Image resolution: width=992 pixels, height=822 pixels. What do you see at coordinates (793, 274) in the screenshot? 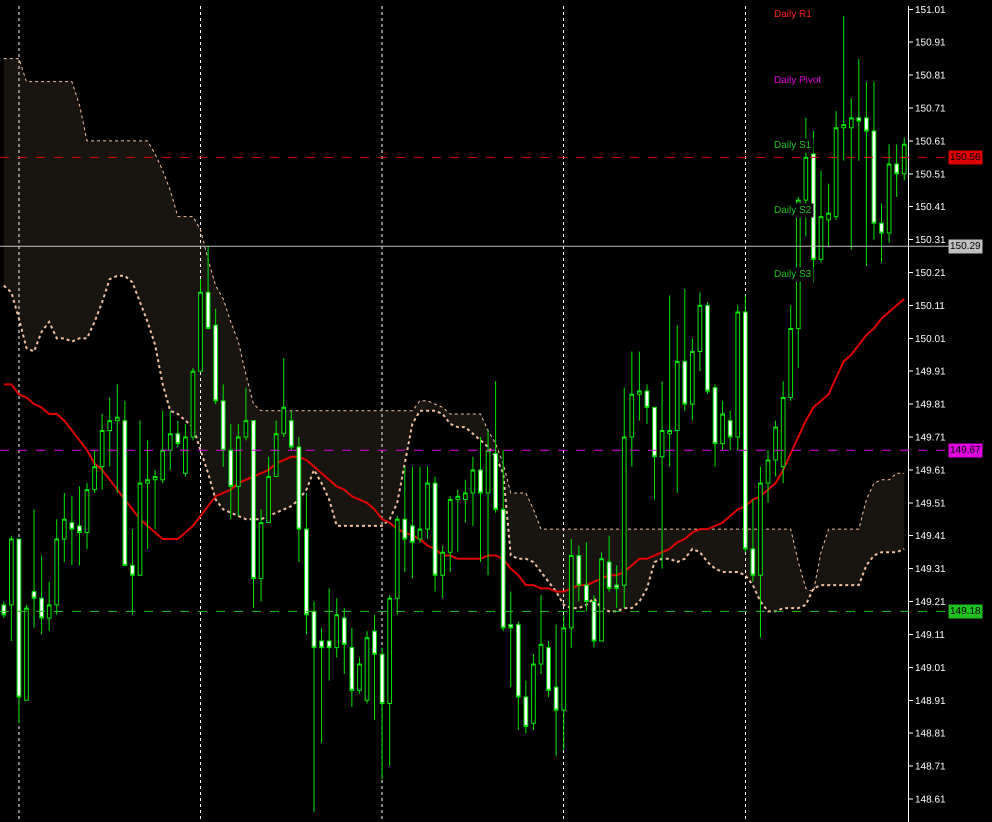
I see `annotation: Daily S3` at bounding box center [793, 274].